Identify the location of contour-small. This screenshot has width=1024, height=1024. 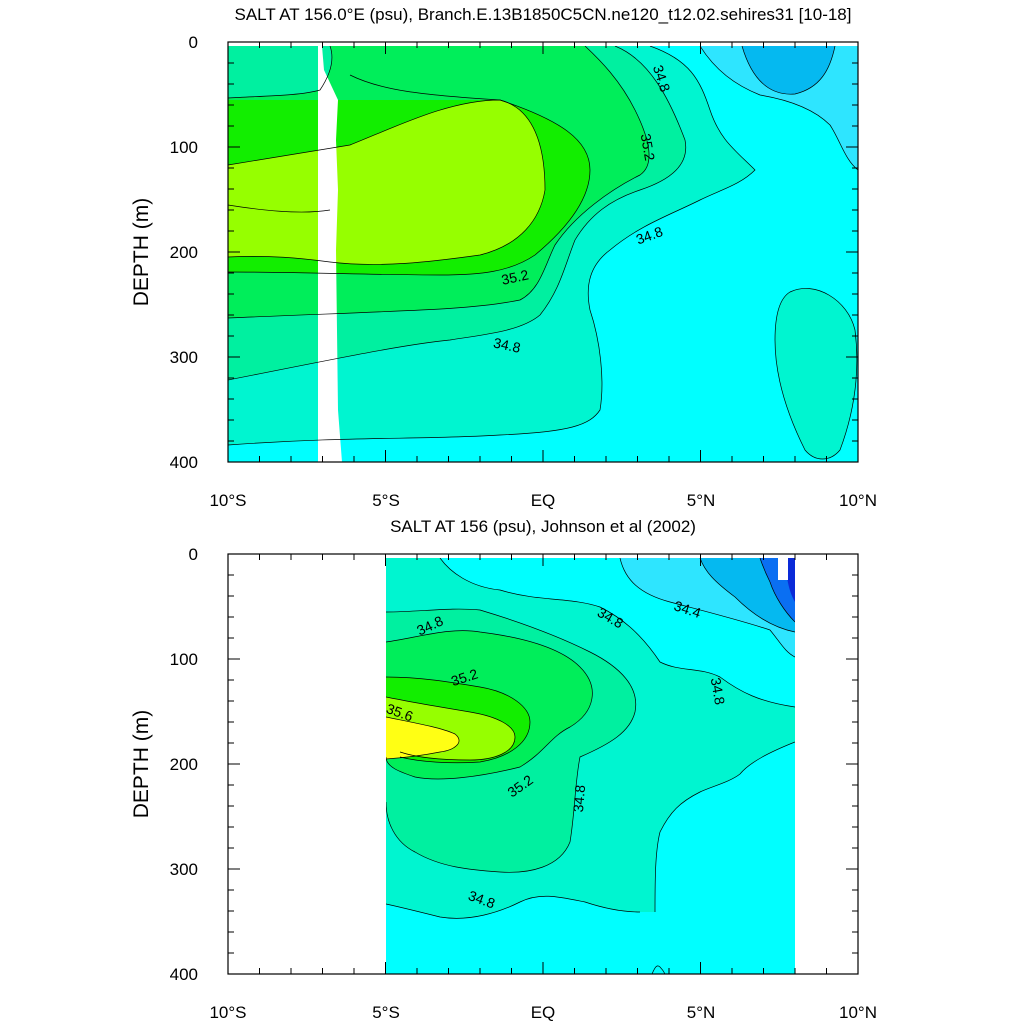
(658, 969).